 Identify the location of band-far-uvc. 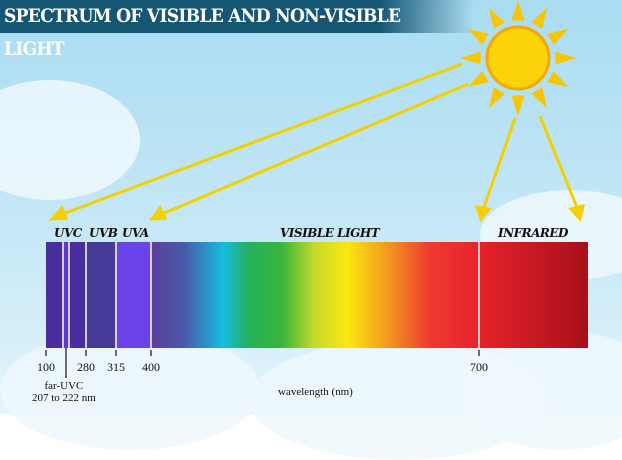
(66, 295).